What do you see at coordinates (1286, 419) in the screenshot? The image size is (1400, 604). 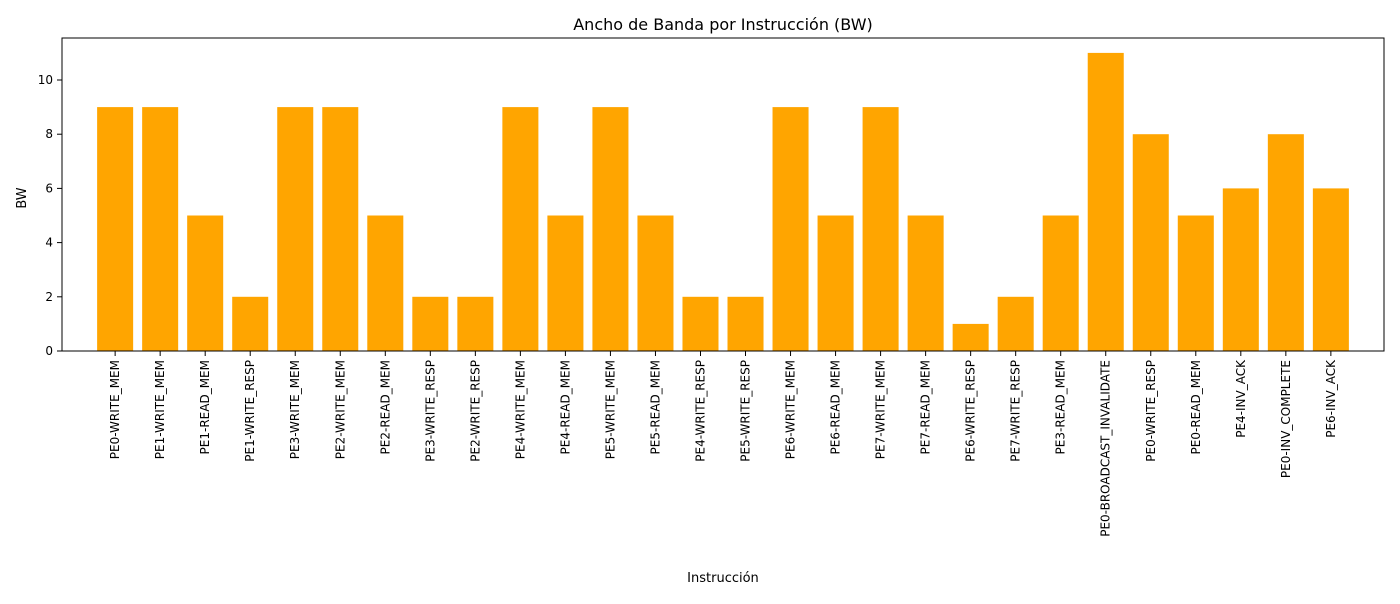 I see `x-tick-label: PE0-INV_COMPLETE` at bounding box center [1286, 419].